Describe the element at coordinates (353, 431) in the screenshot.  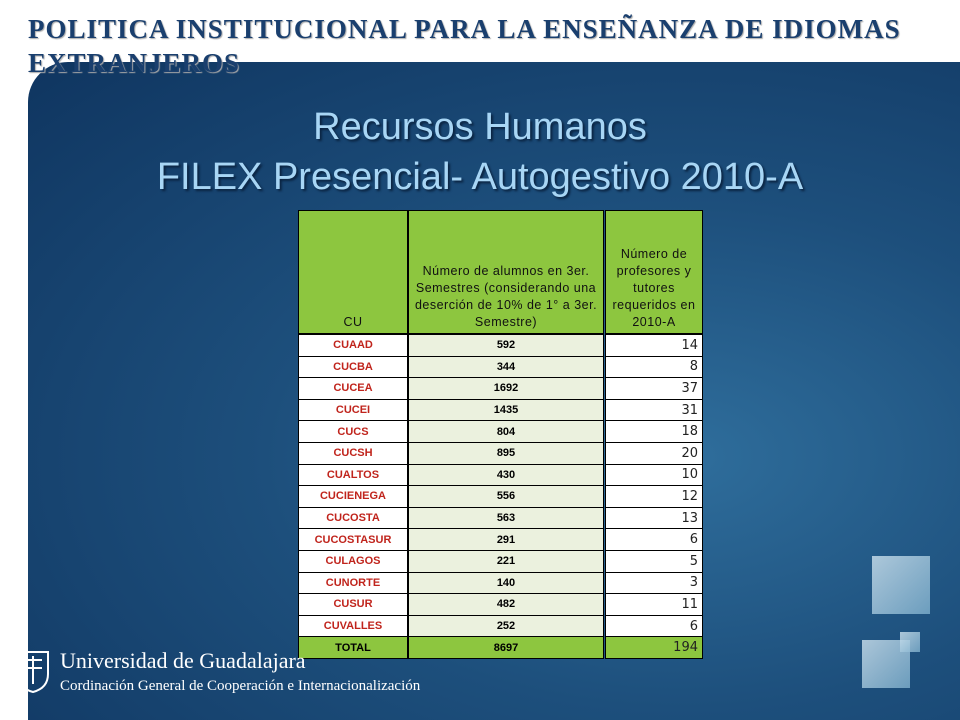
I see `table-cell: CUCS` at that location.